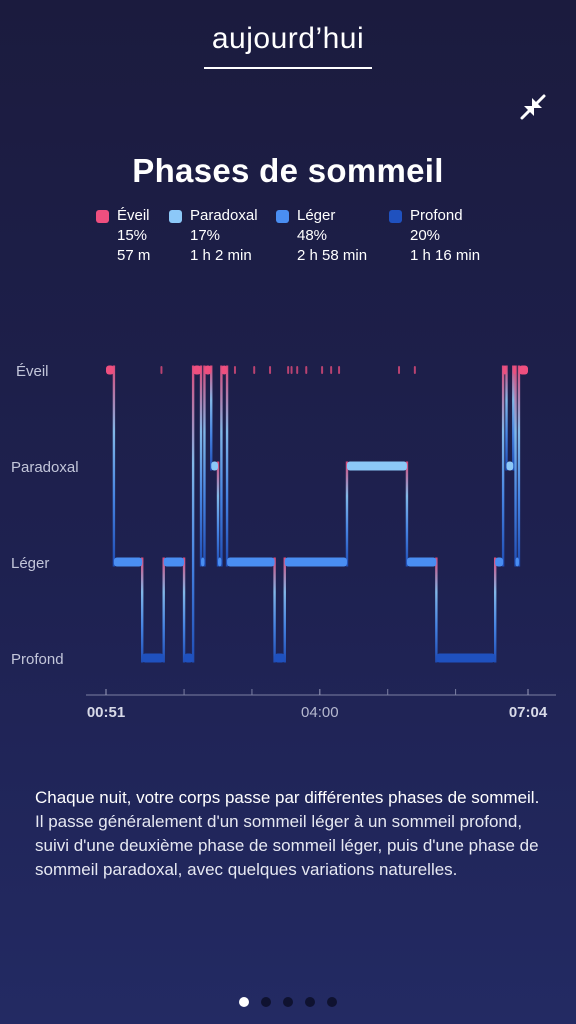 The height and width of the screenshot is (1024, 576). What do you see at coordinates (395, 216) in the screenshot?
I see `legend-swatch-profond` at bounding box center [395, 216].